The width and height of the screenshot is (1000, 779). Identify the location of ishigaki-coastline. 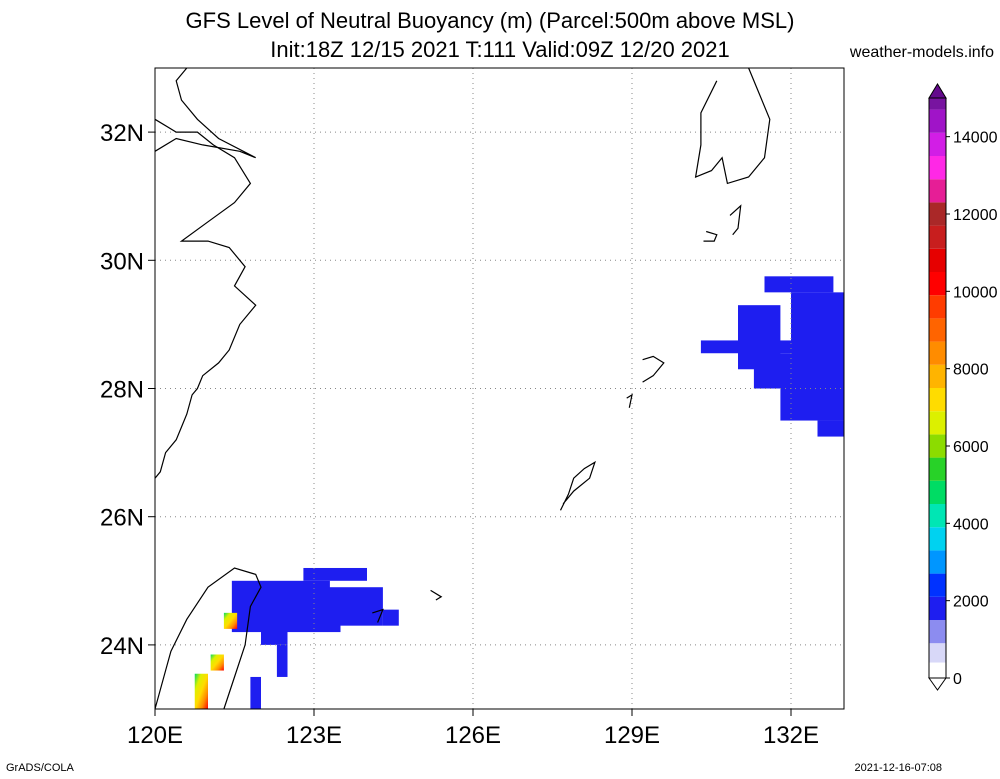
(378, 615).